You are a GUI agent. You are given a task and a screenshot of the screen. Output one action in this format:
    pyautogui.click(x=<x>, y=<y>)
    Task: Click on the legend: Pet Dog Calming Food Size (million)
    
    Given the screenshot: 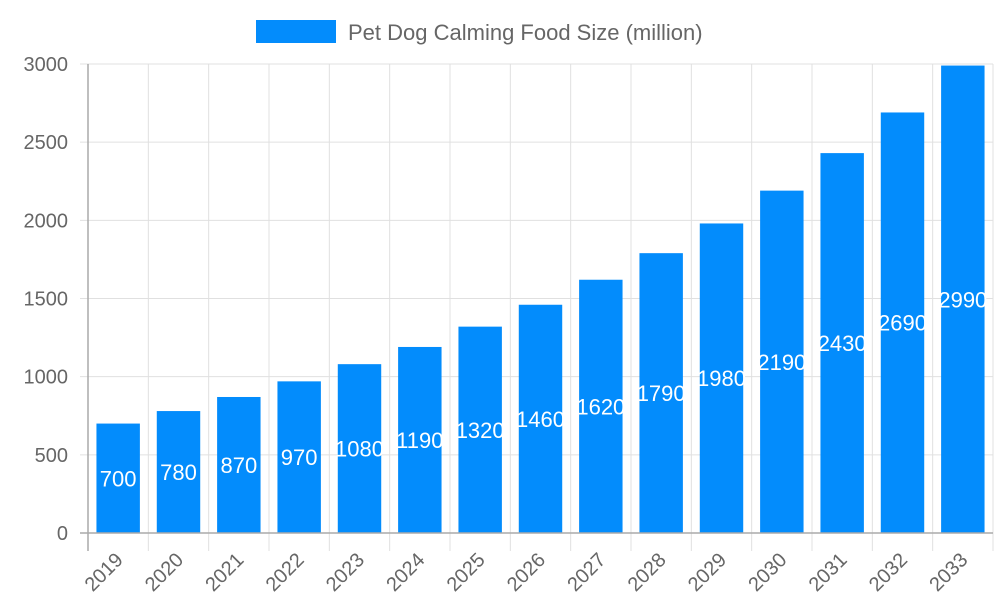 What is the action you would take?
    pyautogui.click(x=479, y=32)
    